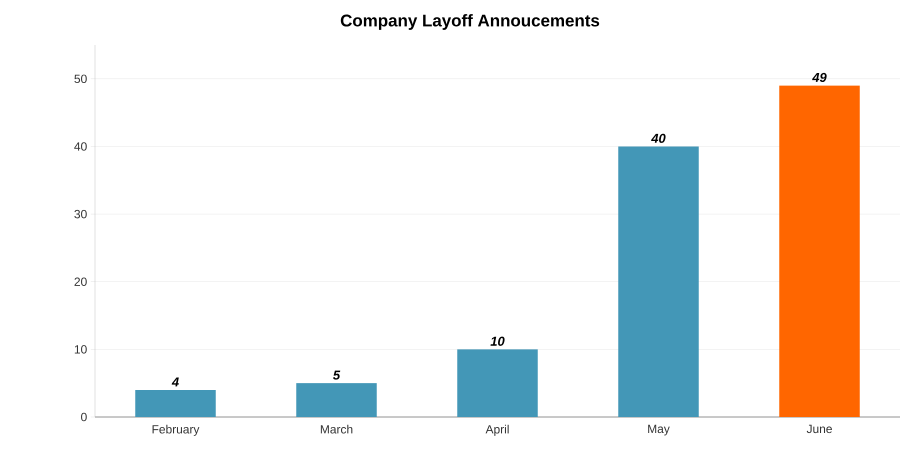 This screenshot has width=902, height=458. I want to click on y-tick-label: 40, so click(80, 146).